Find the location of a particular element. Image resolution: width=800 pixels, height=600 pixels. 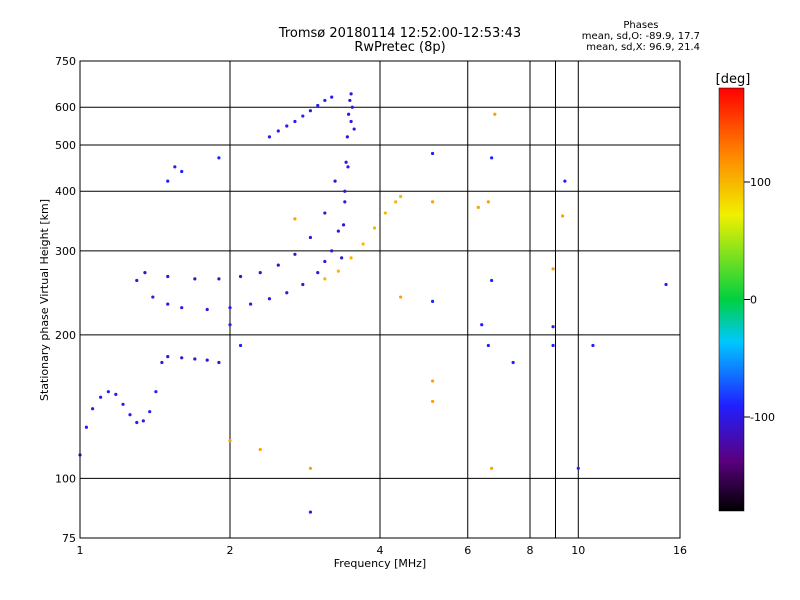

y-tick-label: 400 is located at coordinates (65, 191).